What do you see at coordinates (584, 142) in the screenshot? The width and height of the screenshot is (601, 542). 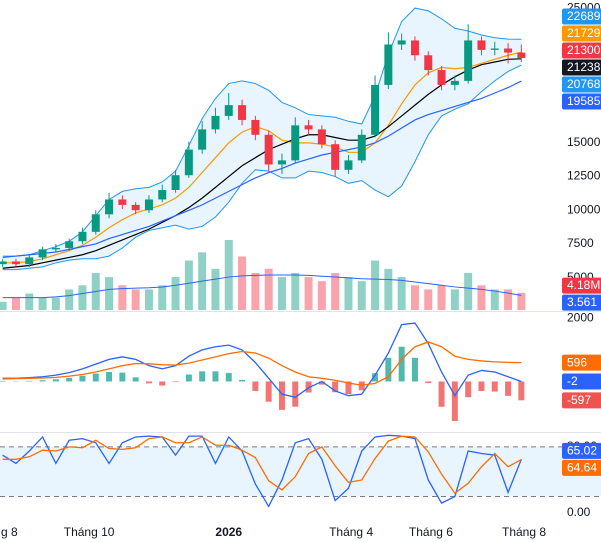 I see `y-tick-label: 15000` at bounding box center [584, 142].